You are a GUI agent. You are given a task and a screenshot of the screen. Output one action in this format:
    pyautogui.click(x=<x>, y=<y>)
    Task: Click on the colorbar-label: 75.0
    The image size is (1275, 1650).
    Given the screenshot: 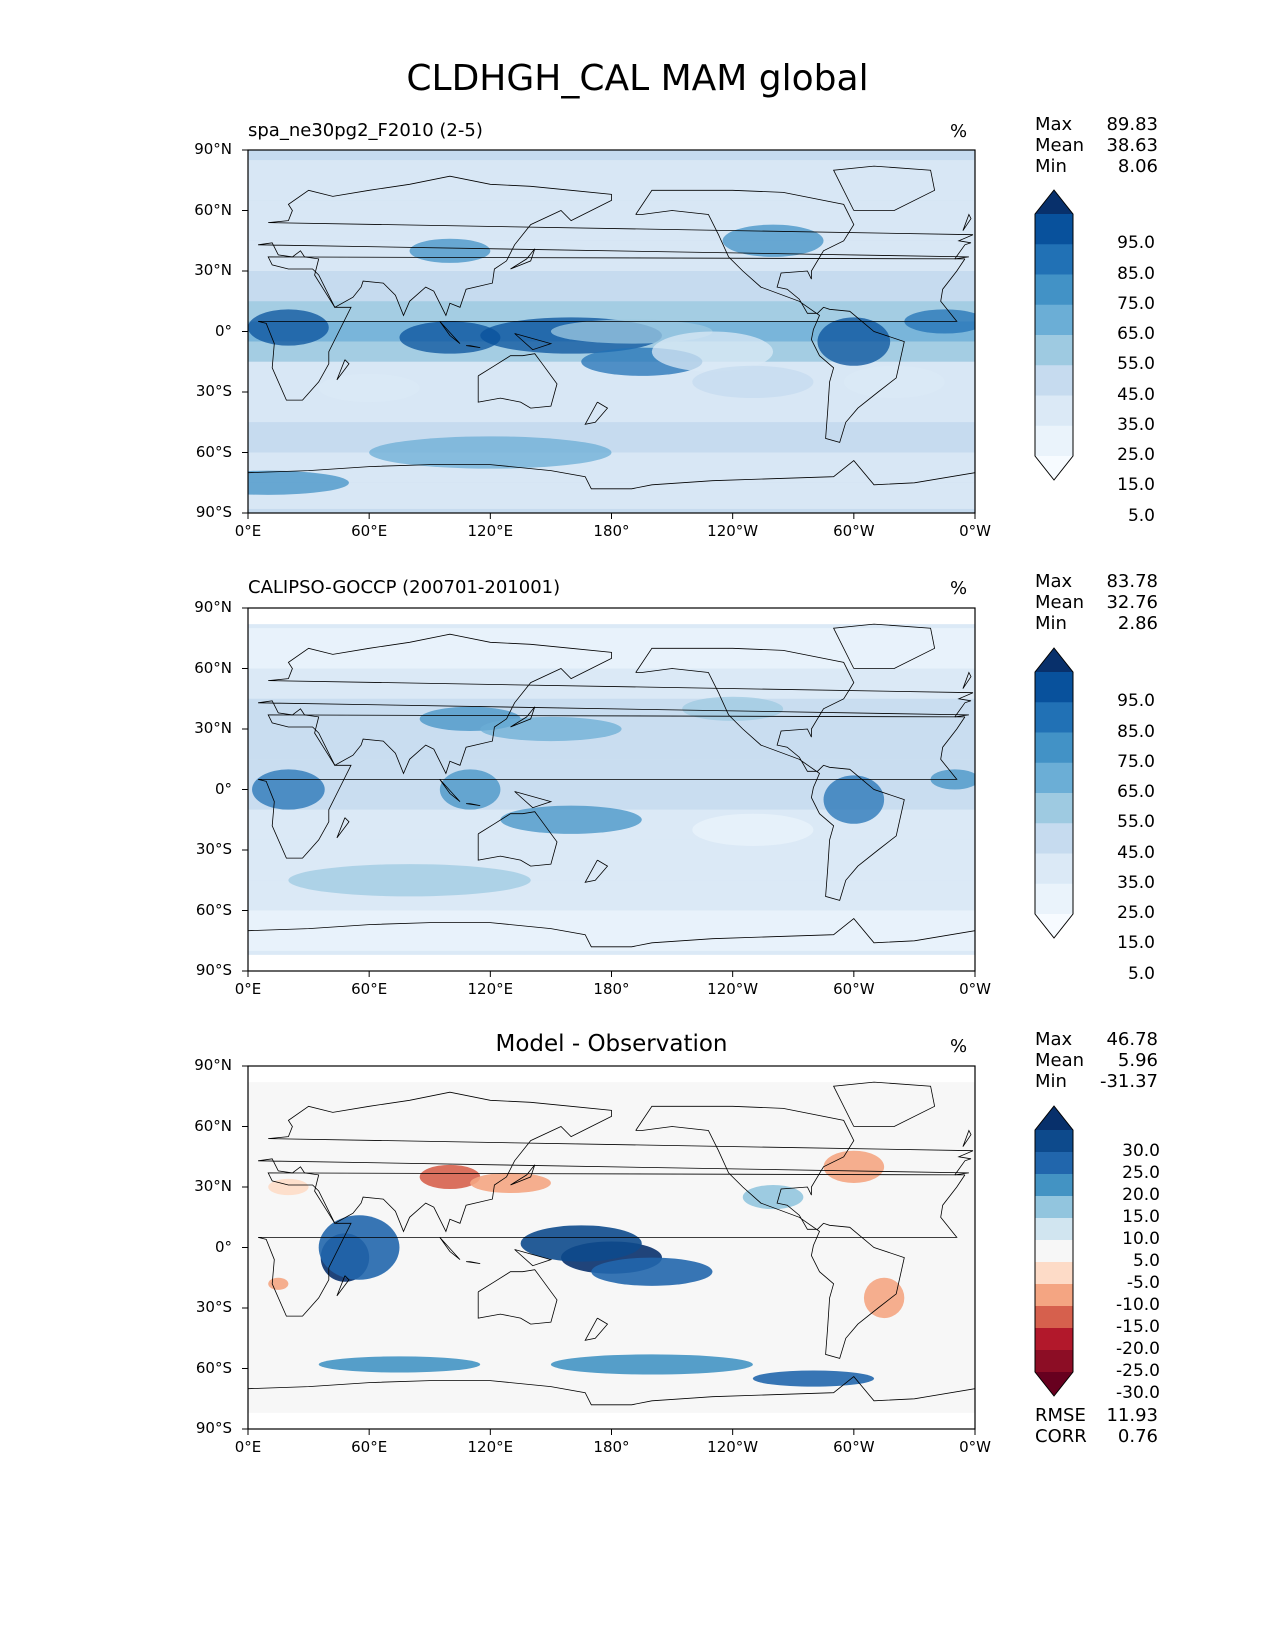 What is the action you would take?
    pyautogui.click(x=1136, y=761)
    